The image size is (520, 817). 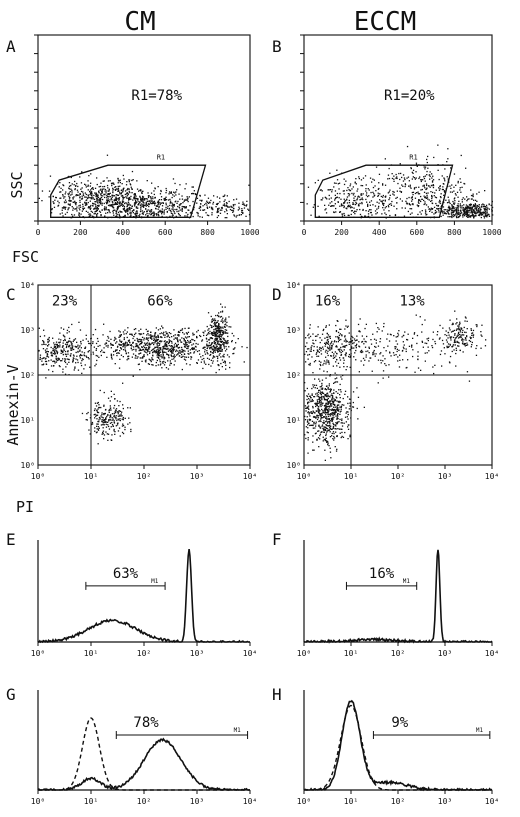 I want to click on fsc-axis-title: FSC, so click(x=25, y=257).